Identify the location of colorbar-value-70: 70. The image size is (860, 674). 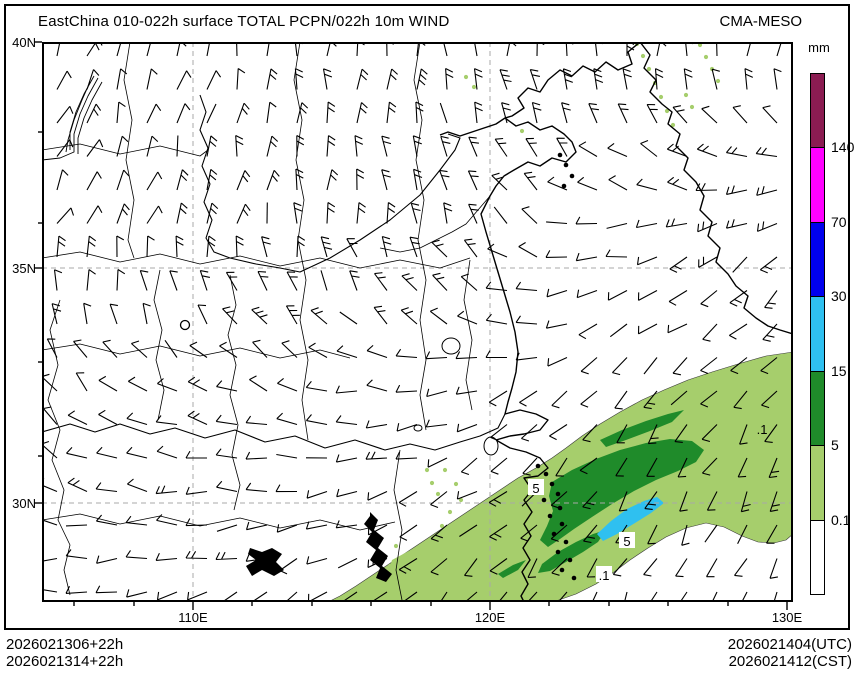
(839, 221).